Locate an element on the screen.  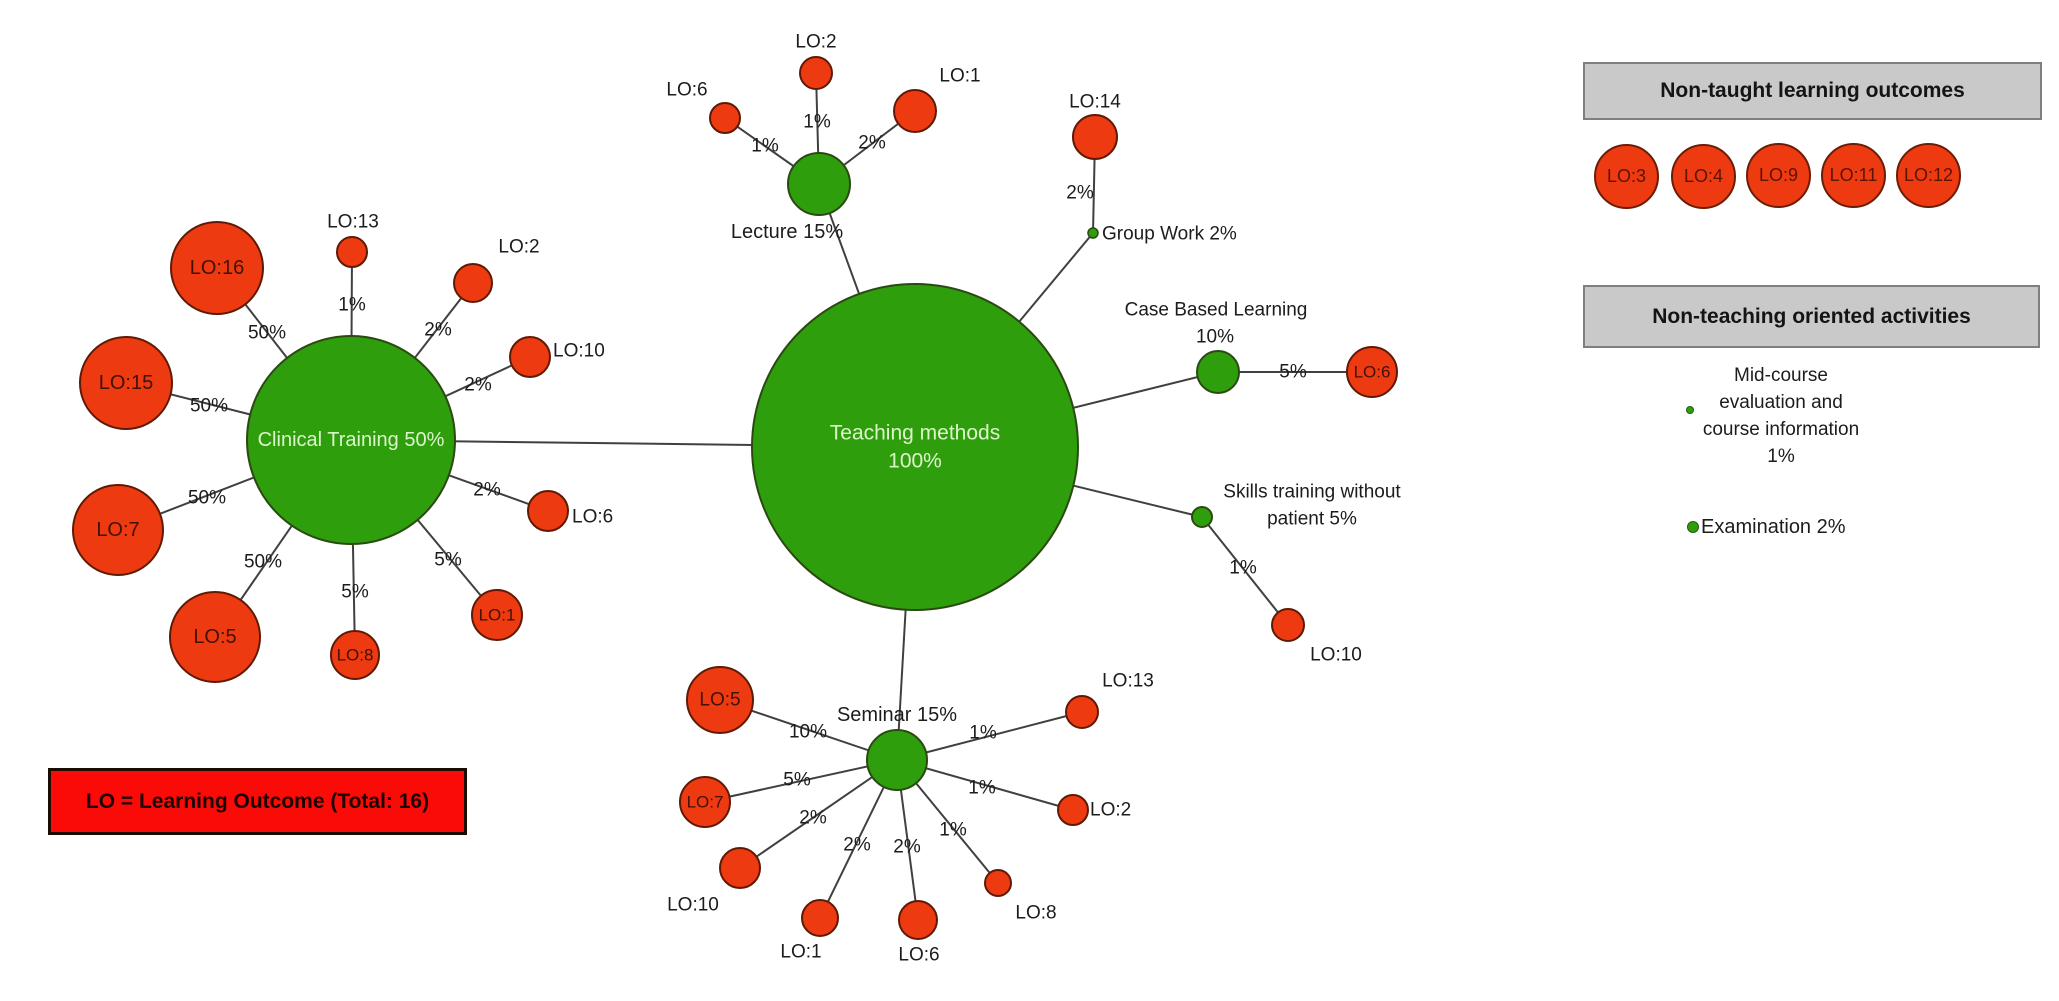
label-skills-training-1: Skills training without is located at coordinates (1312, 492).